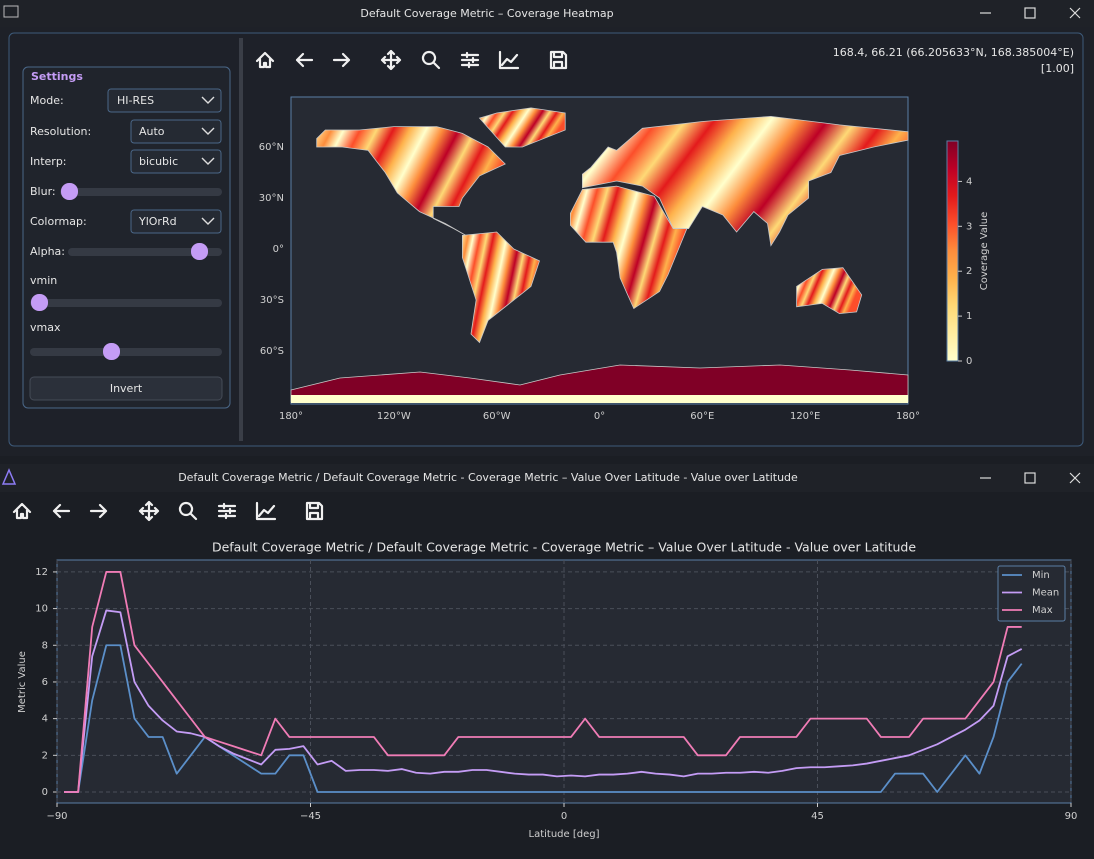  I want to click on combo-value: bicubic, so click(158, 161).